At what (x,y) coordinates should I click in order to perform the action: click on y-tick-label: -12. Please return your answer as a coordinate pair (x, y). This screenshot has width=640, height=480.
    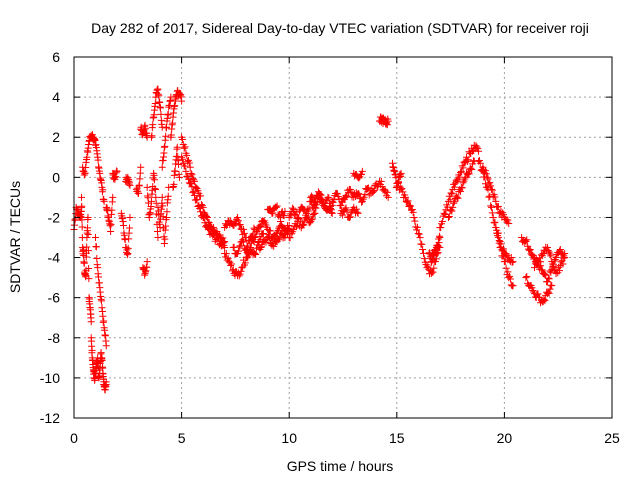
    Looking at the image, I should click on (50, 418).